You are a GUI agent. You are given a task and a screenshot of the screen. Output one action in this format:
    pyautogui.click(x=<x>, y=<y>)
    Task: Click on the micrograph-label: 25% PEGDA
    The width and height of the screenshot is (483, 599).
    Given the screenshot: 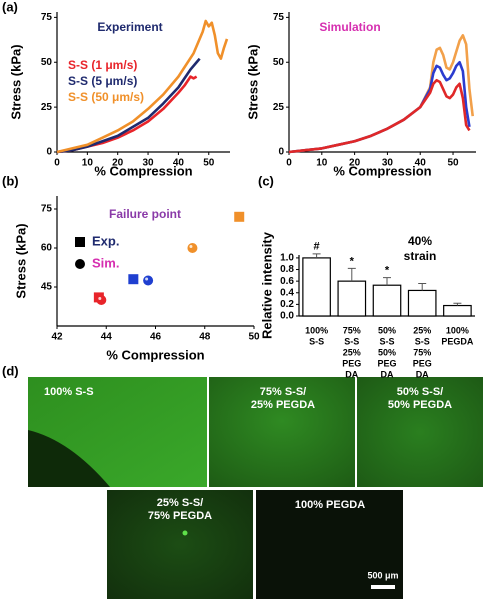 What is the action you would take?
    pyautogui.click(x=283, y=405)
    